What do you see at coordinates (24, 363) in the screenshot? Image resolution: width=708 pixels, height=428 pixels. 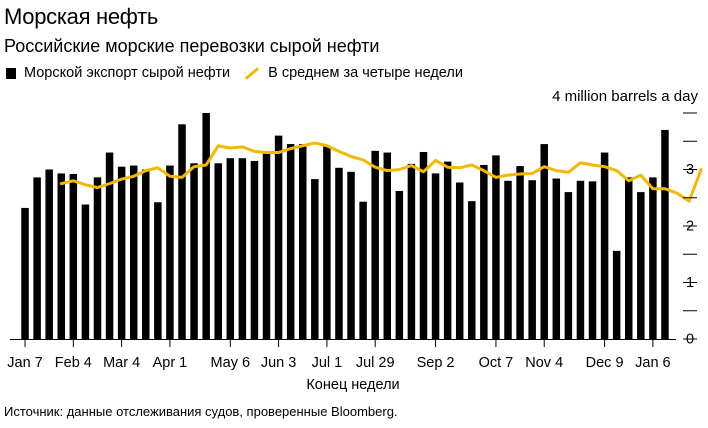 I see `x-tick-label: Jan 7` at bounding box center [24, 363].